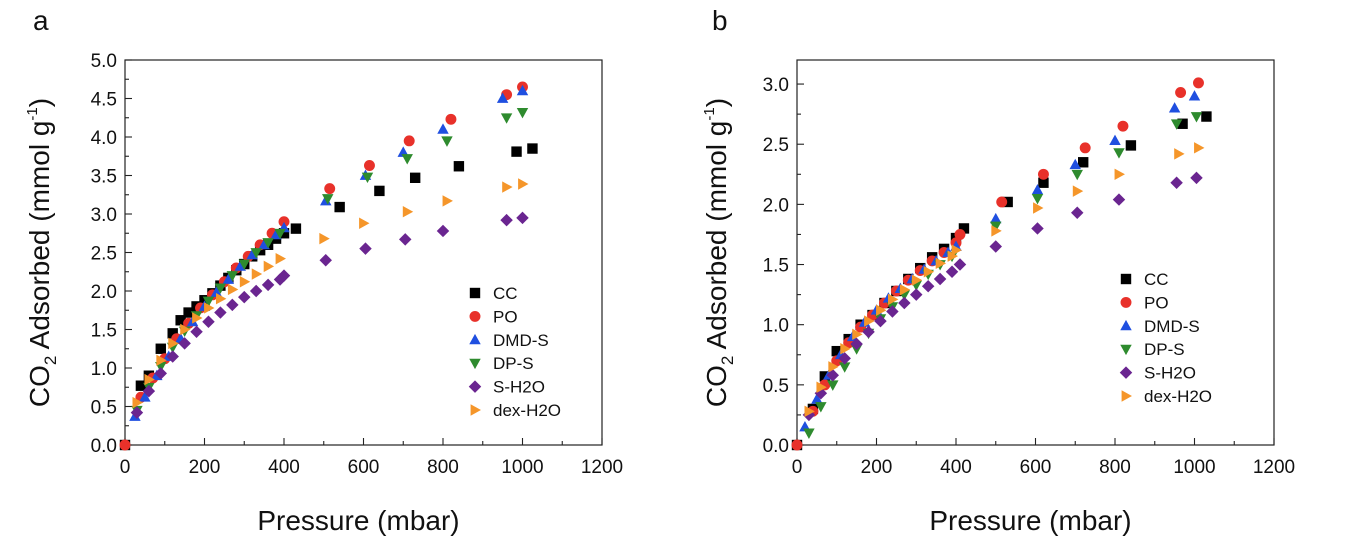 This screenshot has width=1372, height=552. Describe the element at coordinates (776, 266) in the screenshot. I see `y-tick-label: 1.5` at that location.